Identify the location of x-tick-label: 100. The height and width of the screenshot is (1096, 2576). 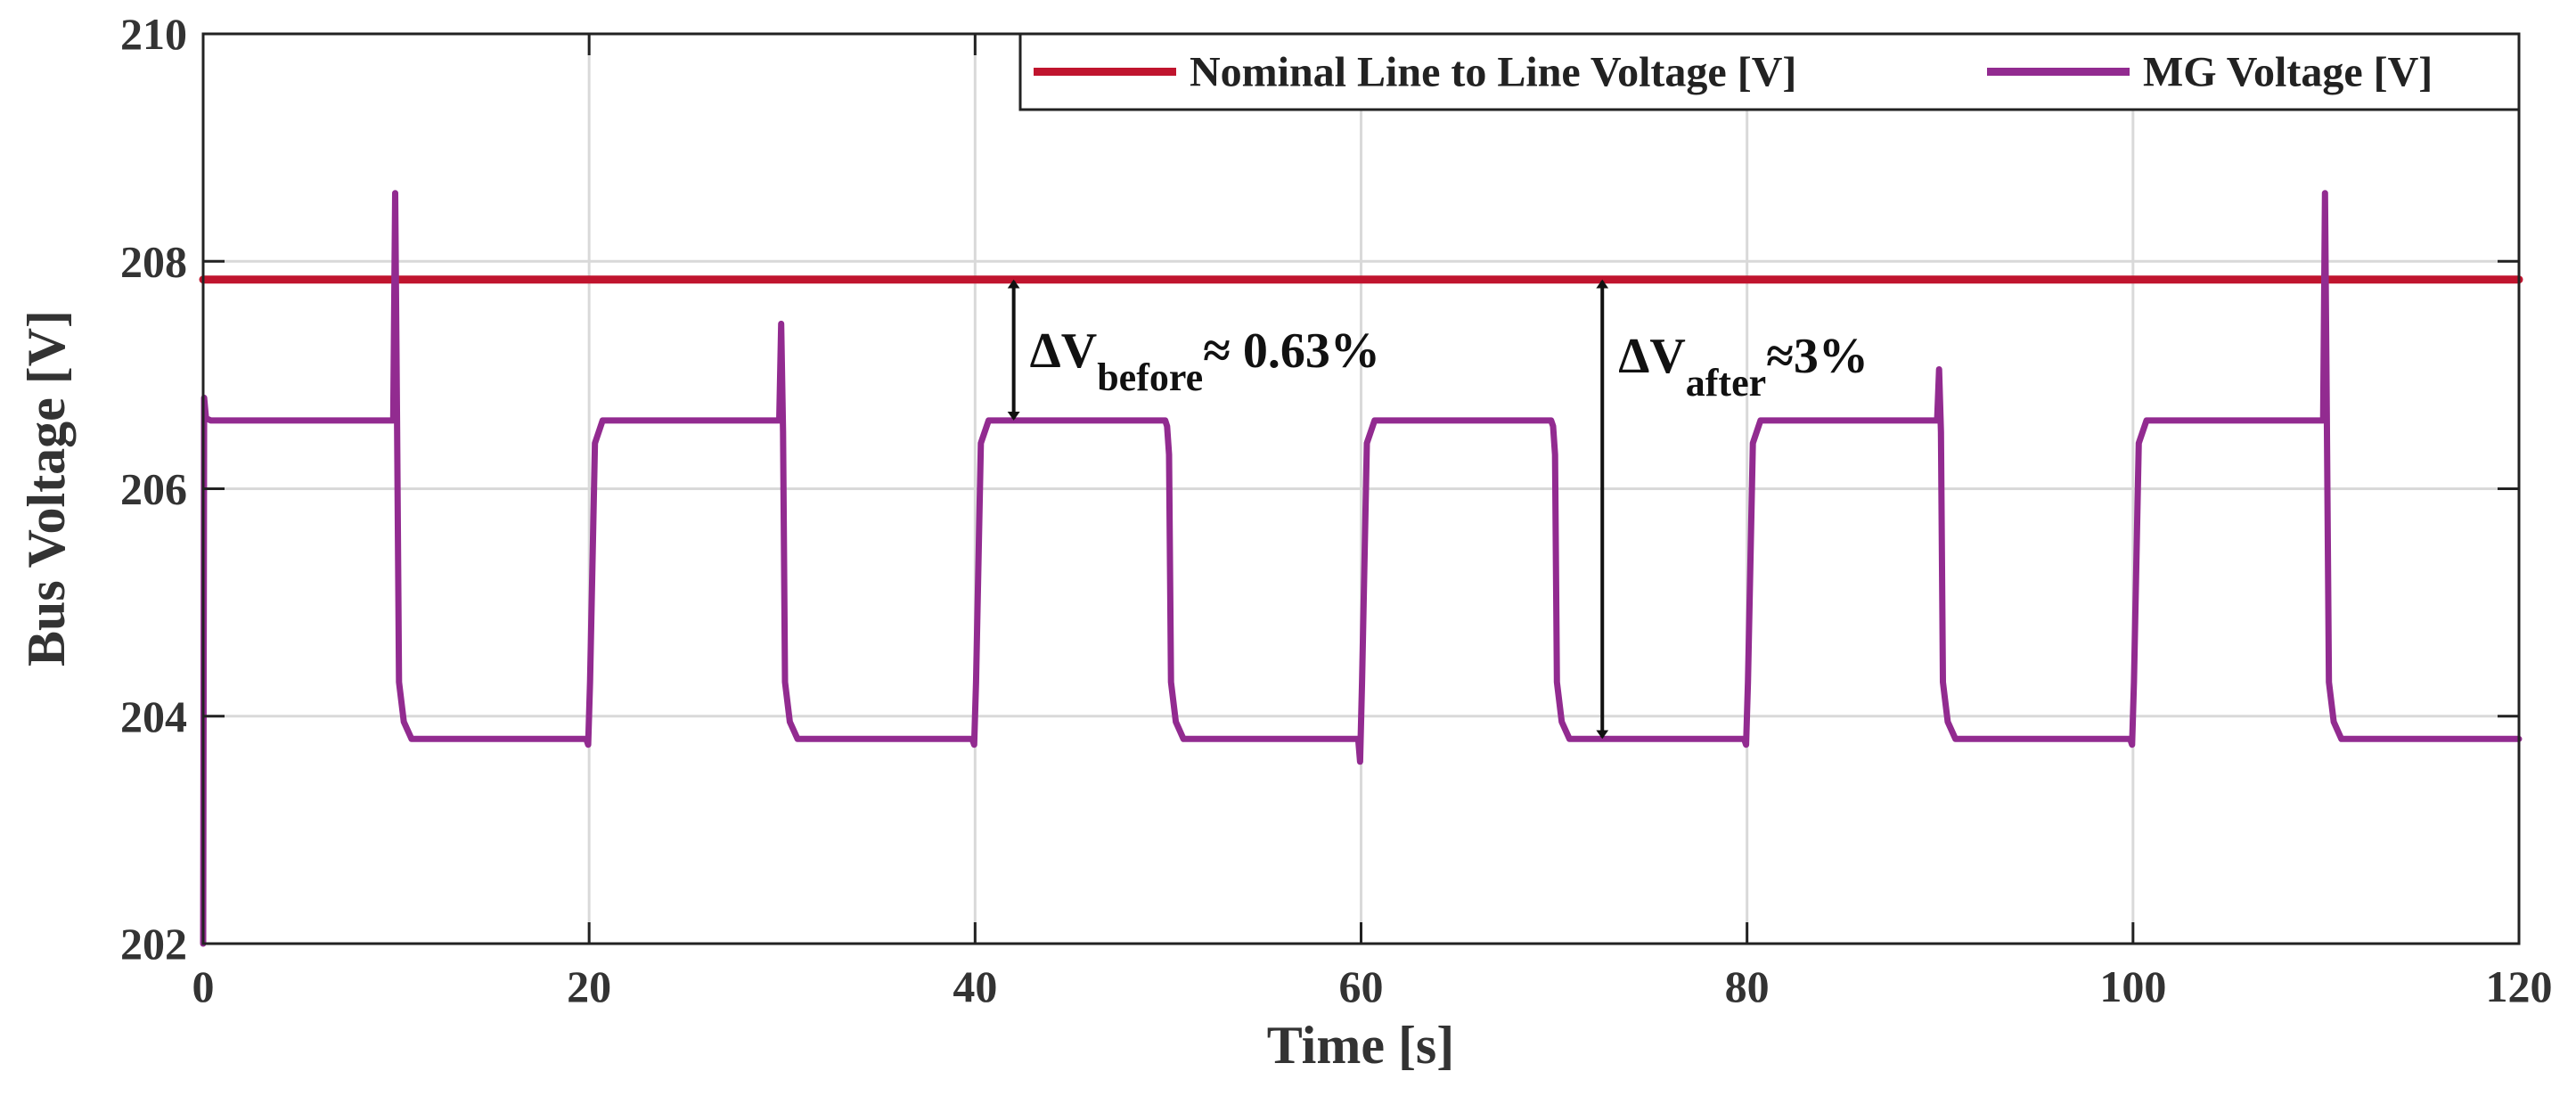
(2132, 986).